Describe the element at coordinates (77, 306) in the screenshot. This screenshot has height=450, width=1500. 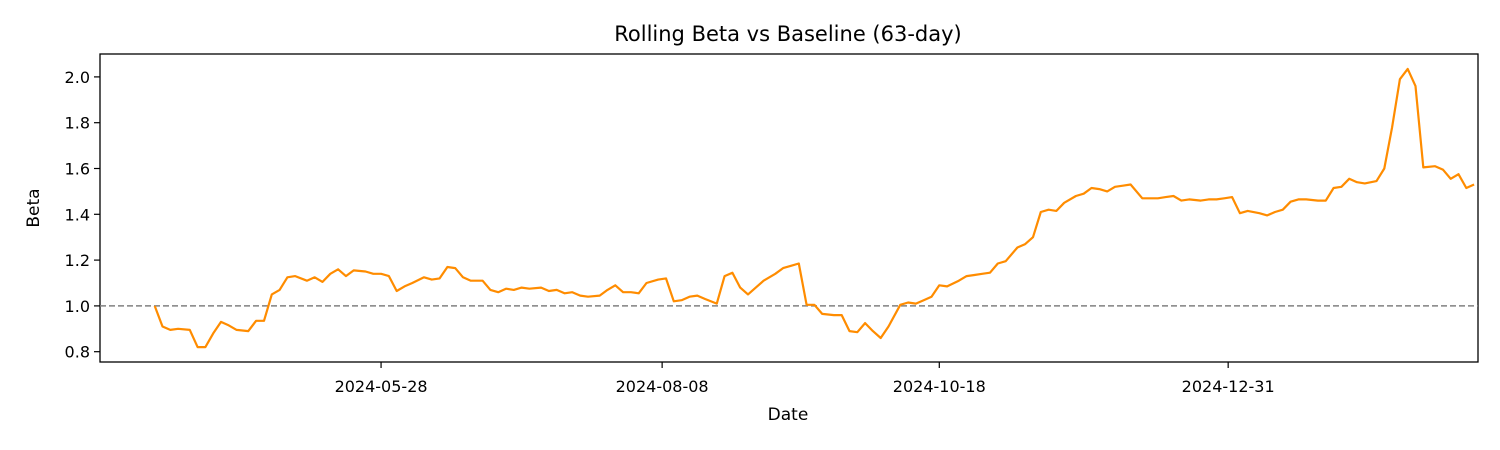
I see `y-tick-label: 1.0` at that location.